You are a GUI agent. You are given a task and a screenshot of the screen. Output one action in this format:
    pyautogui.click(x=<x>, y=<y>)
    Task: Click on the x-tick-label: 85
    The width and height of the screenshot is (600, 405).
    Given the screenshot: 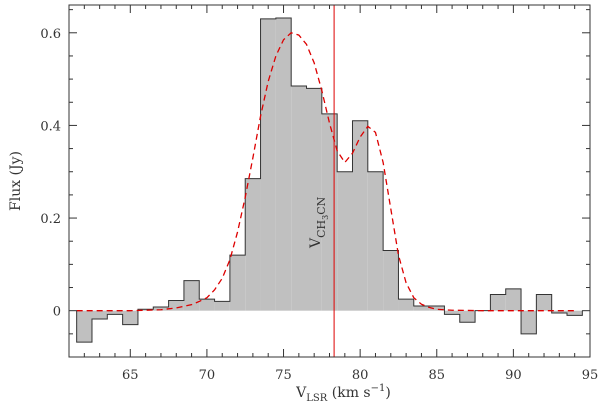 What is the action you would take?
    pyautogui.click(x=436, y=375)
    